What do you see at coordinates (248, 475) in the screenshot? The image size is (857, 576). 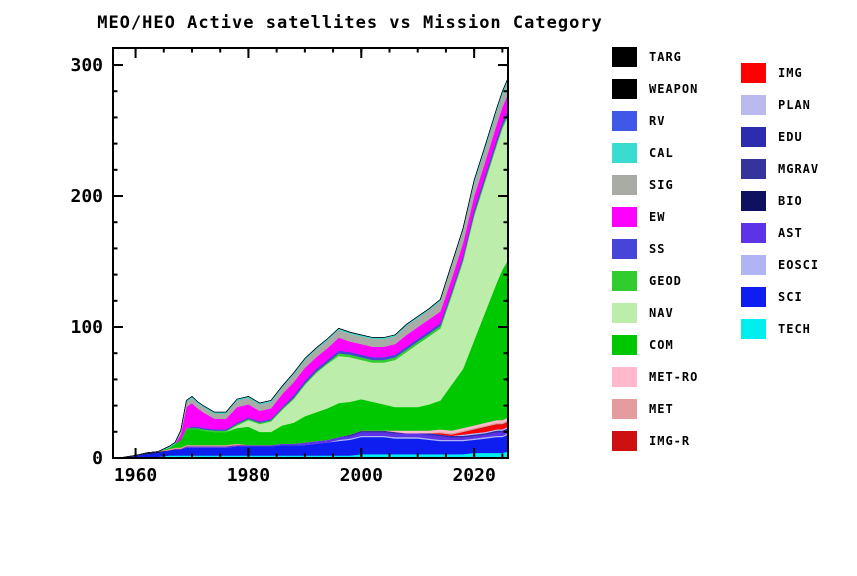 I see `x-tick-label: 1980` at bounding box center [248, 475].